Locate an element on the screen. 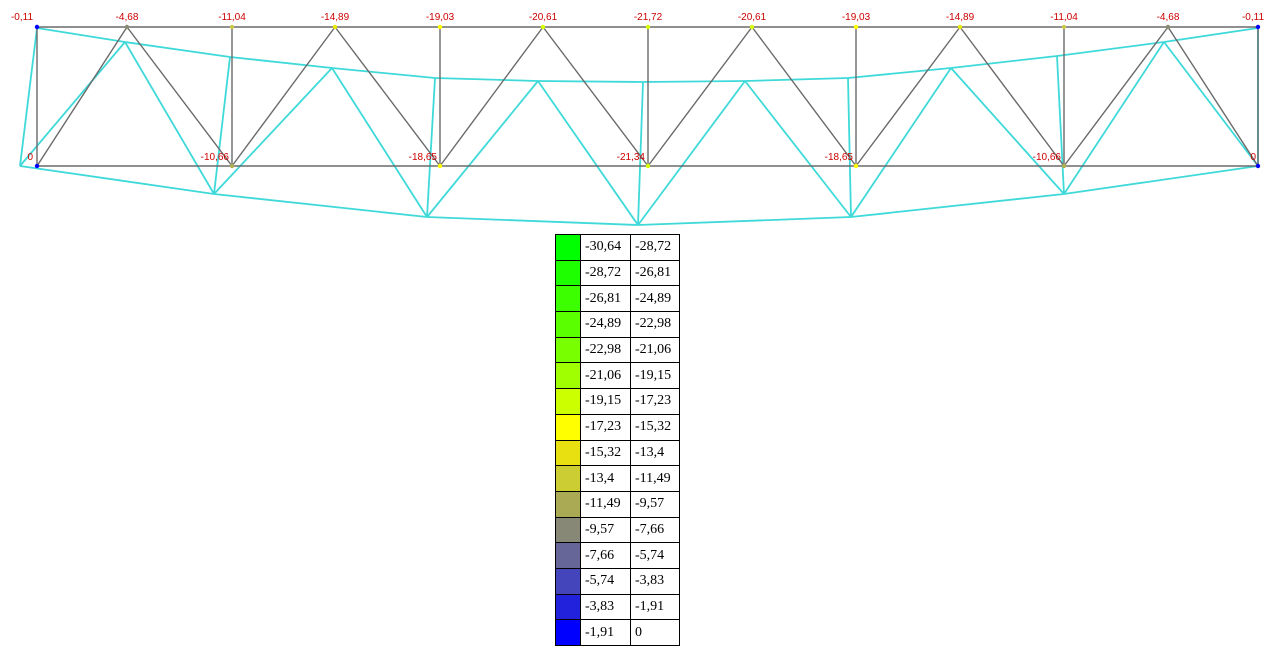 The width and height of the screenshot is (1270, 648). legend-range-from: -30,64 is located at coordinates (605, 247).